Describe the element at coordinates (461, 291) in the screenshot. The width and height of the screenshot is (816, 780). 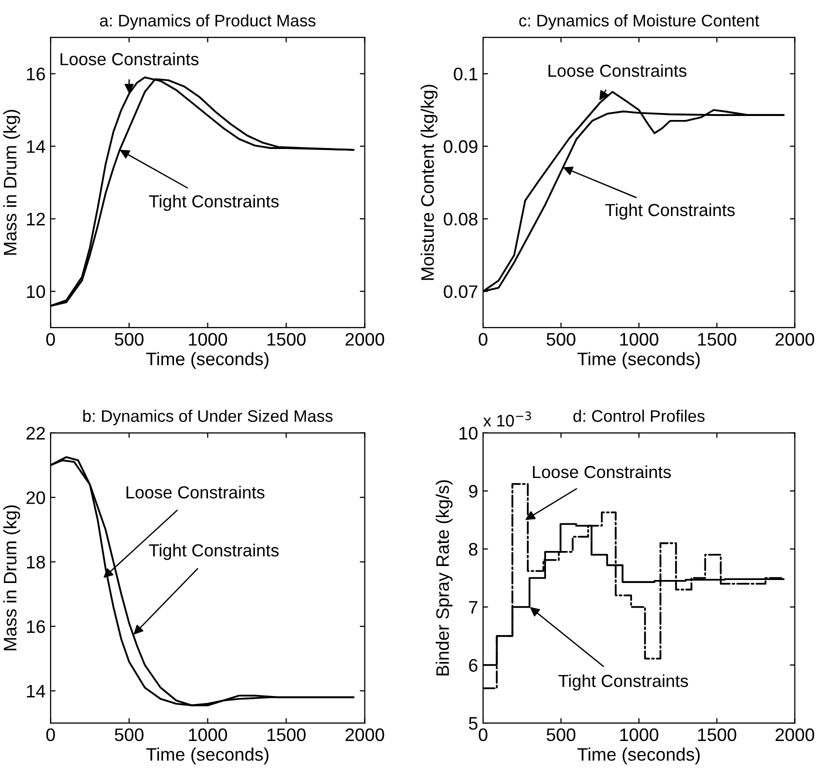
I see `y-tick-label: 0.07` at that location.